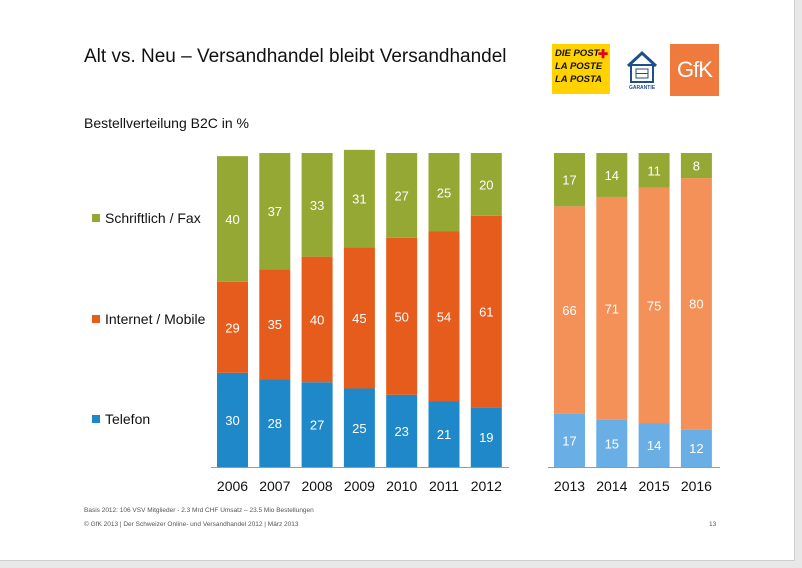 The height and width of the screenshot is (568, 802). I want to click on bar-segment-telefon-2014, so click(612, 443).